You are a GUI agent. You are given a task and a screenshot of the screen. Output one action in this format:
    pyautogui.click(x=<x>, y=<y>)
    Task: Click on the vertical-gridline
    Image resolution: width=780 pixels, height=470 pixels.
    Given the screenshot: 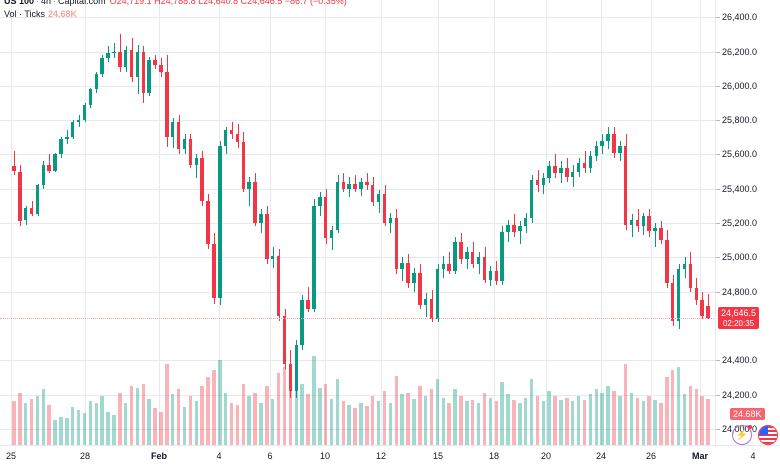 What is the action you would take?
    pyautogui.click(x=381, y=223)
    